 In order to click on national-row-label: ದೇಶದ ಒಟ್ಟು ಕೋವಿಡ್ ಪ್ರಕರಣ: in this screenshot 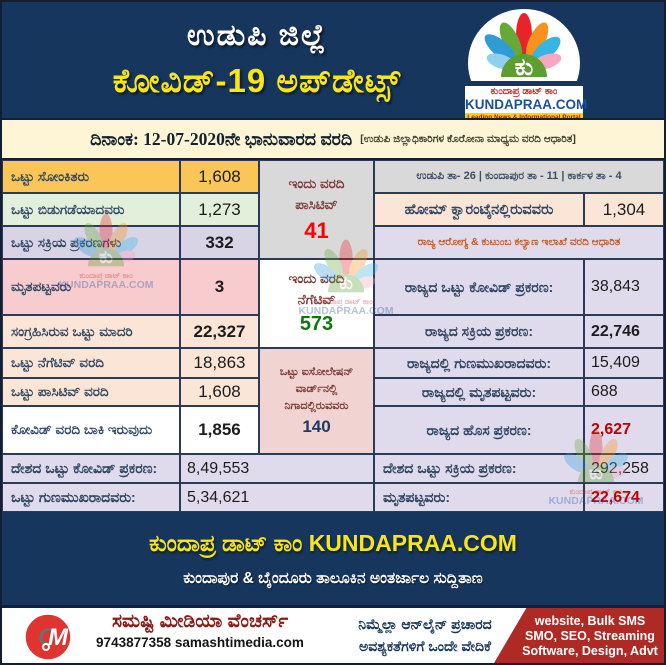, I will do `click(91, 468)`.